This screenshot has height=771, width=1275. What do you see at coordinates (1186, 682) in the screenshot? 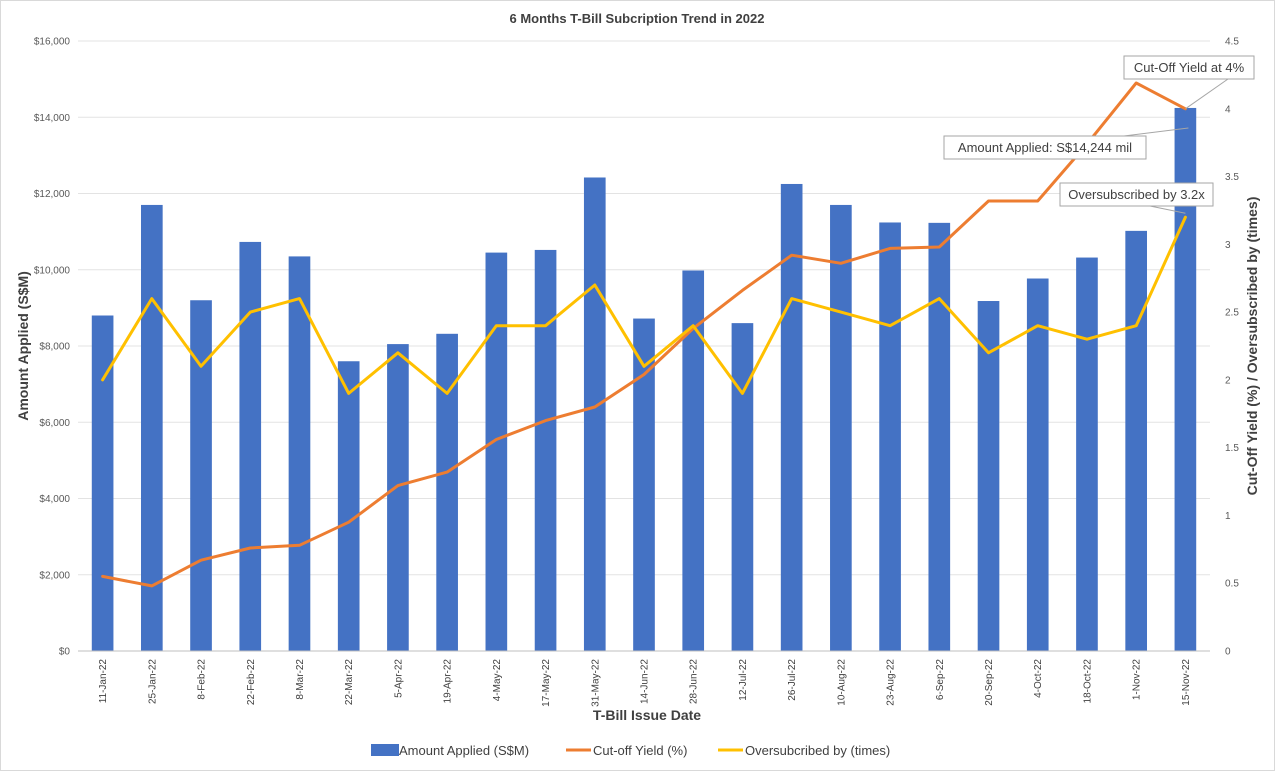
I see `x-tick-label: 15-Nov-22` at bounding box center [1186, 682].